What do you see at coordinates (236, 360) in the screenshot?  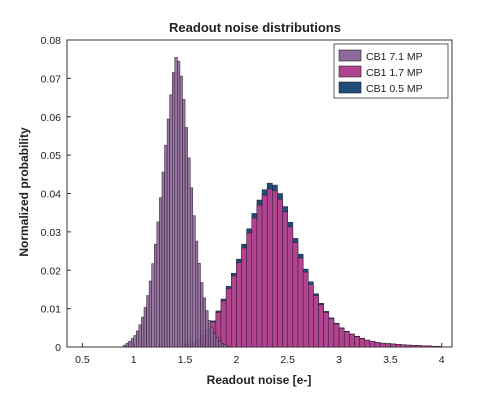 I see `x-tick-label-4: 2` at bounding box center [236, 360].